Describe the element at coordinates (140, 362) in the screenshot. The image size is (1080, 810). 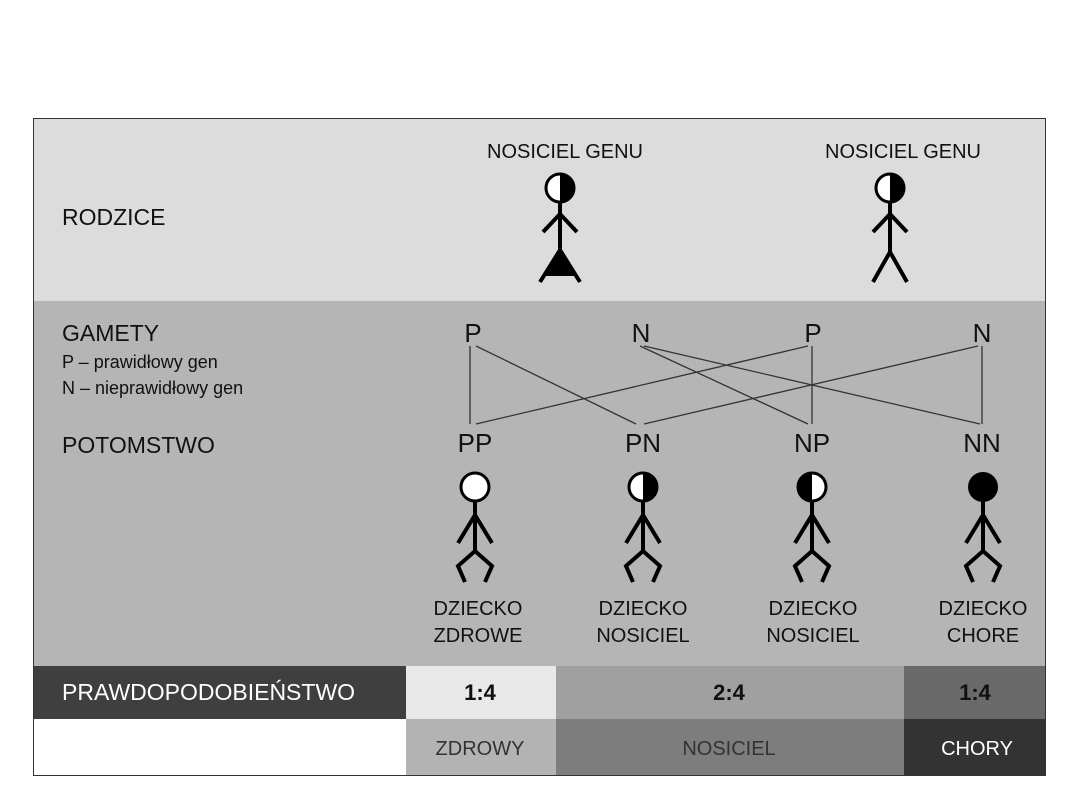
I see `legend-p: P – prawidłowy gen` at that location.